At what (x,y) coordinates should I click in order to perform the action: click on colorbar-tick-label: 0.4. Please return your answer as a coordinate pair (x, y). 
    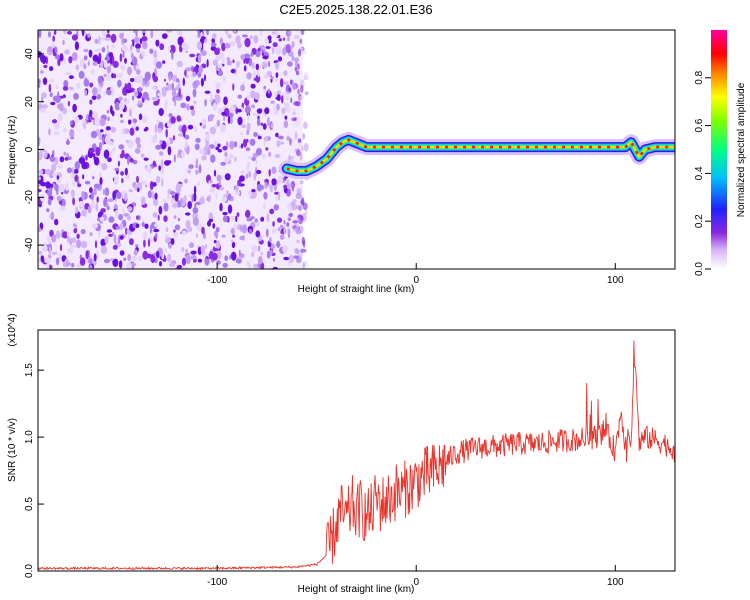
    Looking at the image, I should click on (699, 173).